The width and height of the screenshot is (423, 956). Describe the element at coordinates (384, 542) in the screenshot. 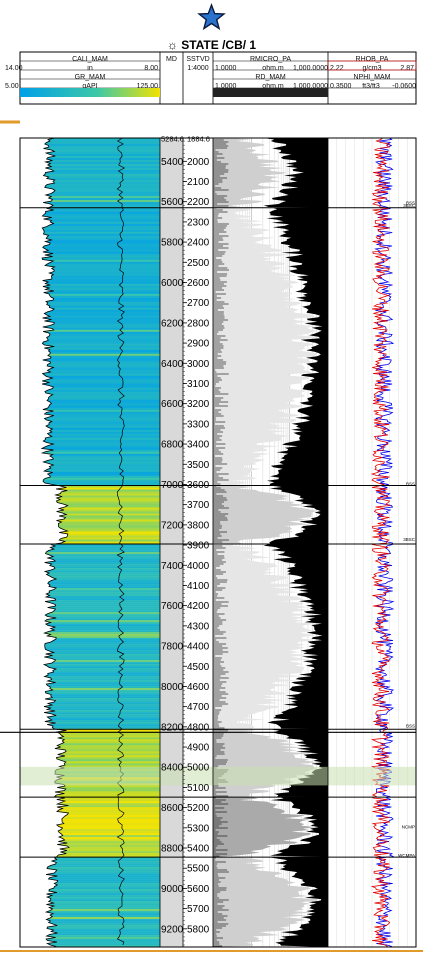

I see `nphi-curve` at that location.